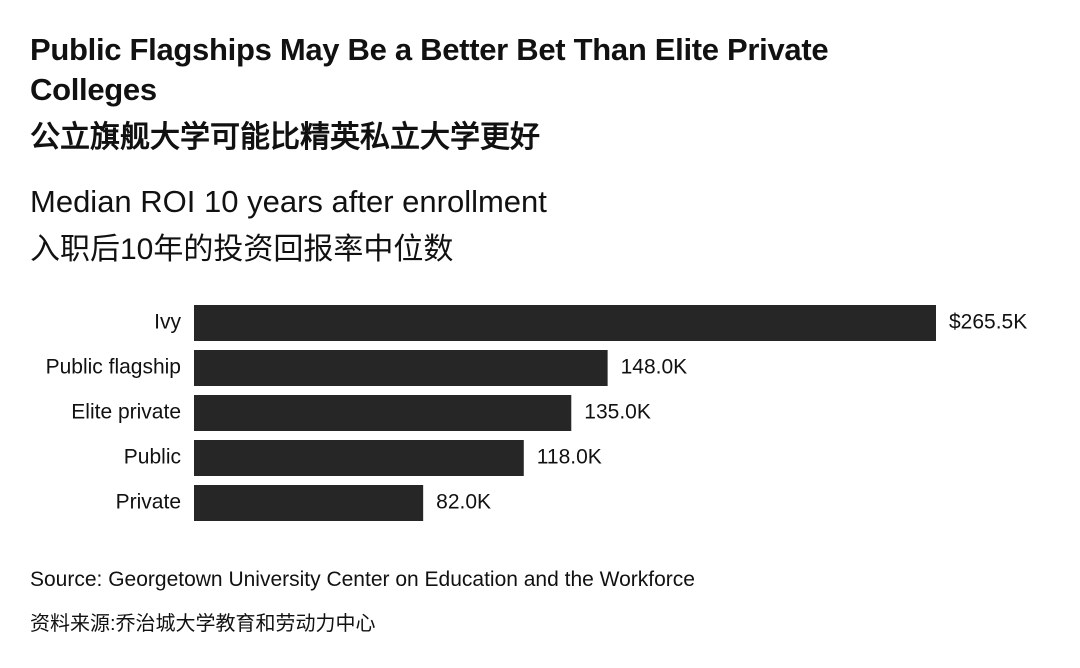 This screenshot has height=668, width=1080. I want to click on category-label: Public flagship, so click(113, 367).